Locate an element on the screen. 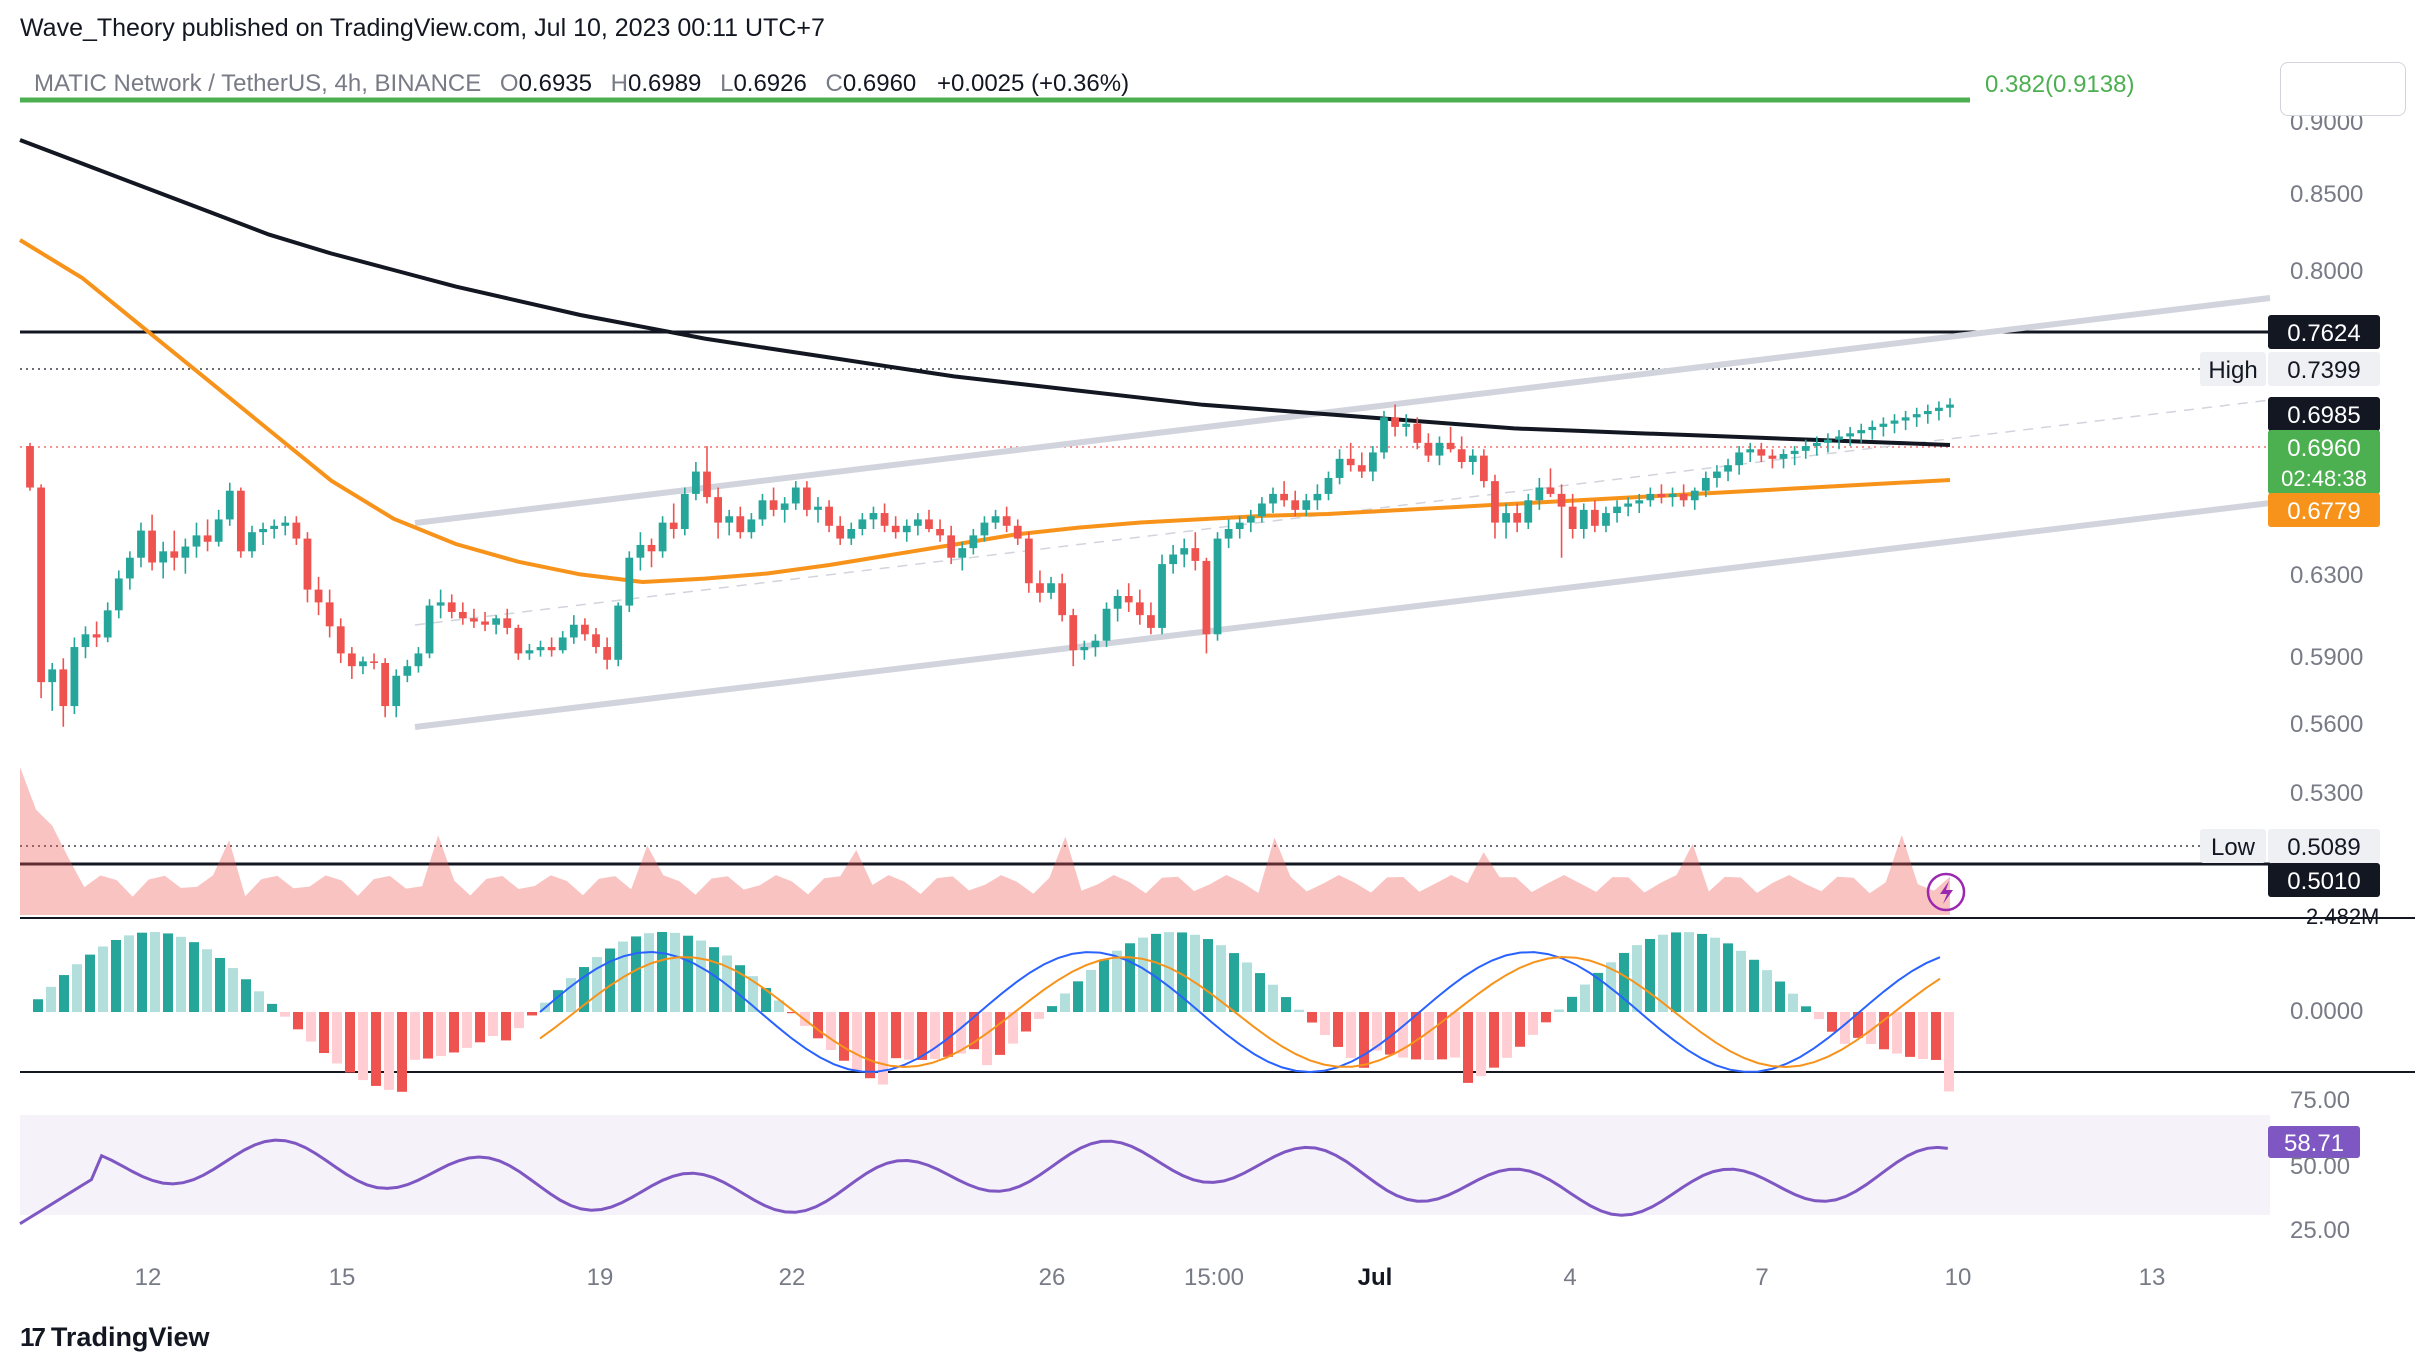 The width and height of the screenshot is (2430, 1372). low-label: L is located at coordinates (727, 83).